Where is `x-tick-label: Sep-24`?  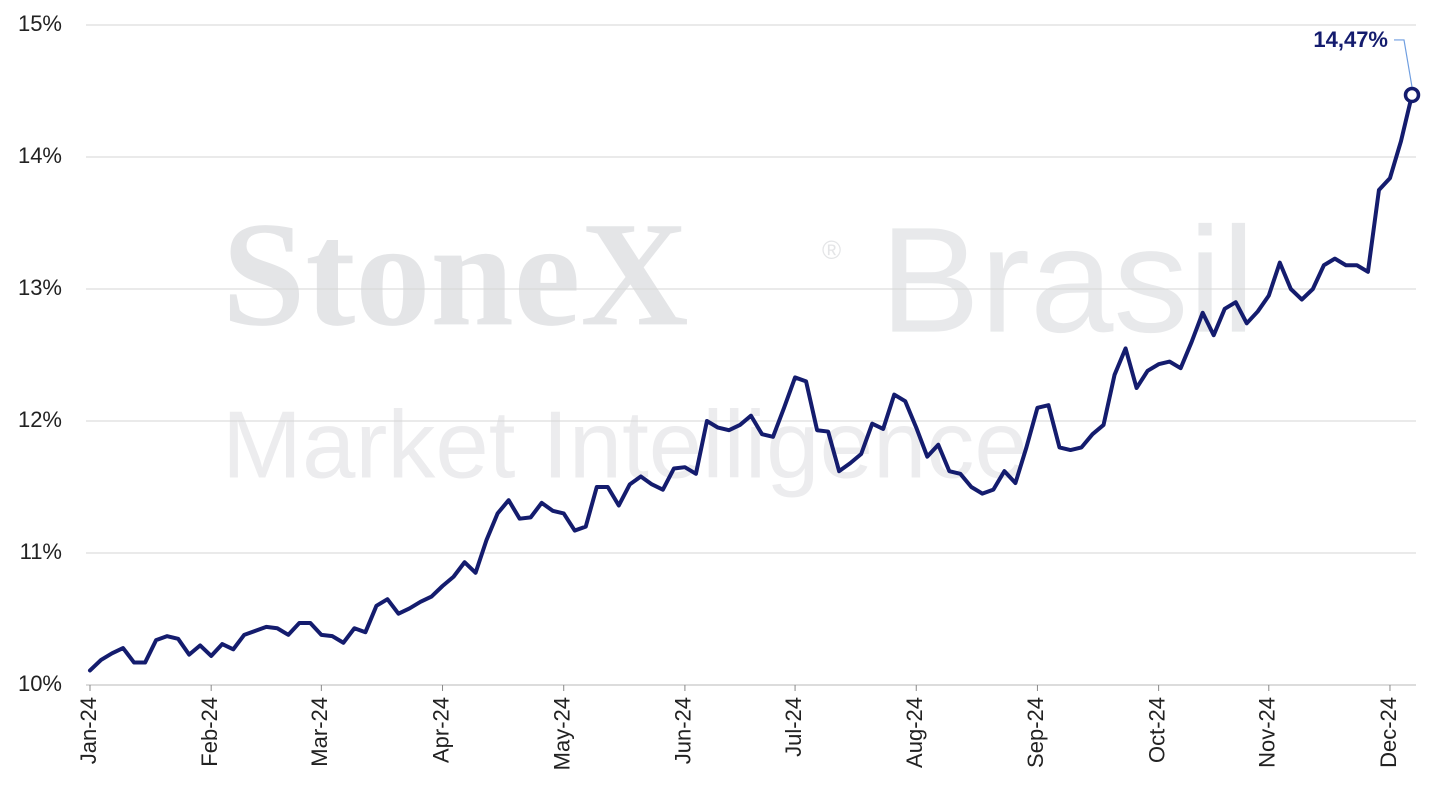
x-tick-label: Sep-24 is located at coordinates (1035, 732).